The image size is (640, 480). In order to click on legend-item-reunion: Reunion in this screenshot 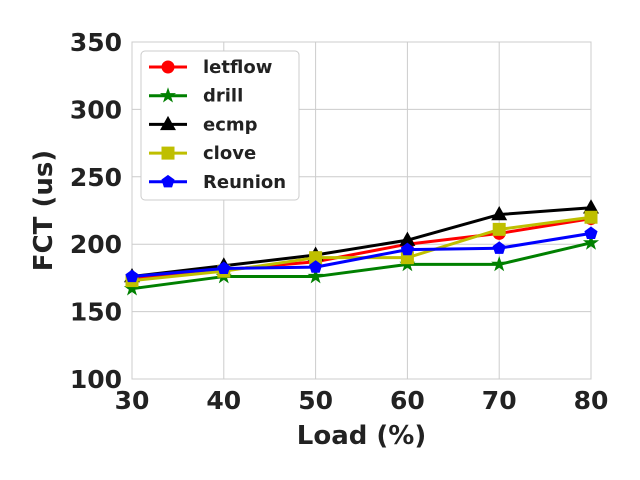, I will do `click(217, 182)`.